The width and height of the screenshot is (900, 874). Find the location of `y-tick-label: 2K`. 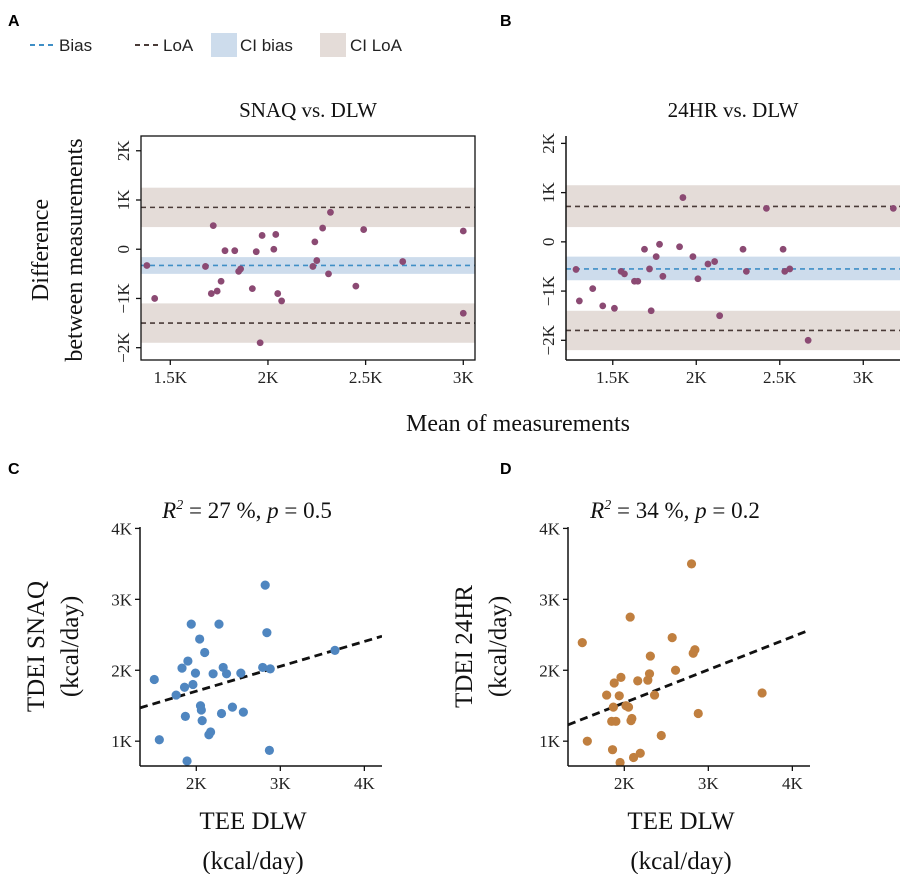

y-tick-label: 2K is located at coordinates (550, 670).